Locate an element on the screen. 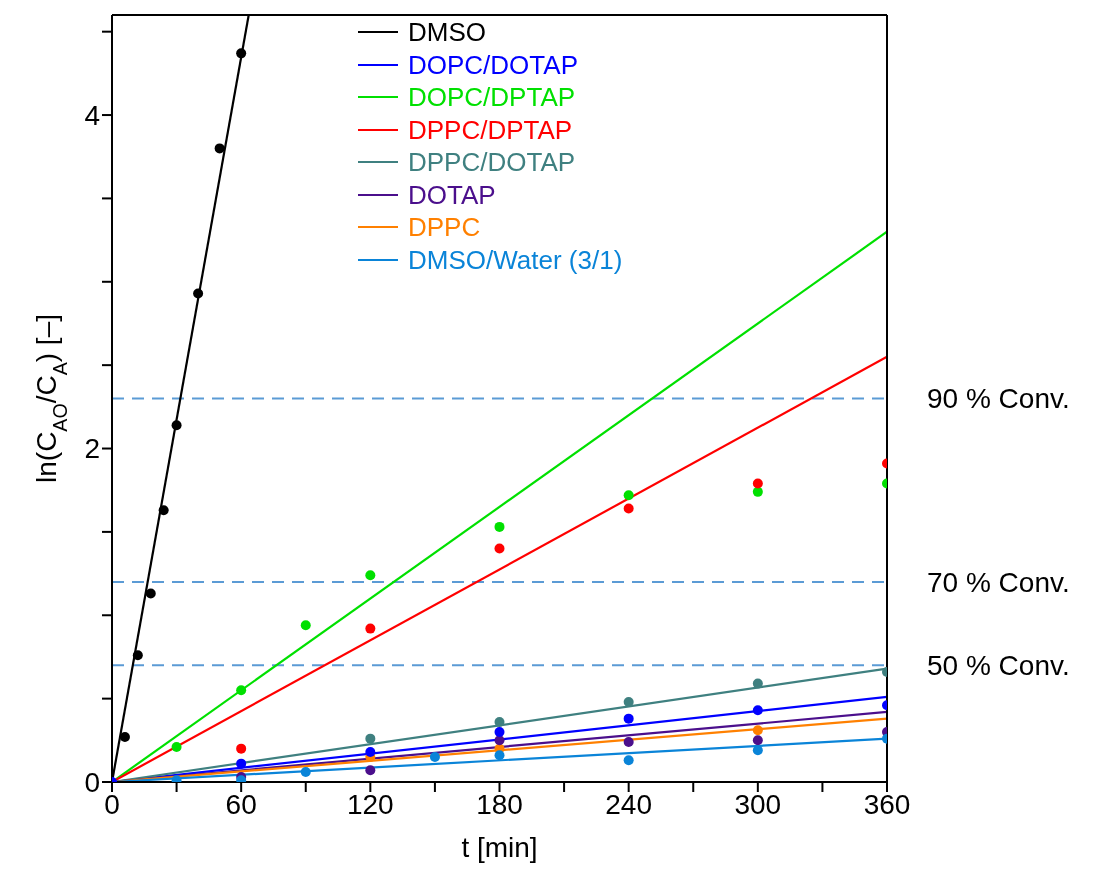  x-tick-label: 0 is located at coordinates (112, 804).